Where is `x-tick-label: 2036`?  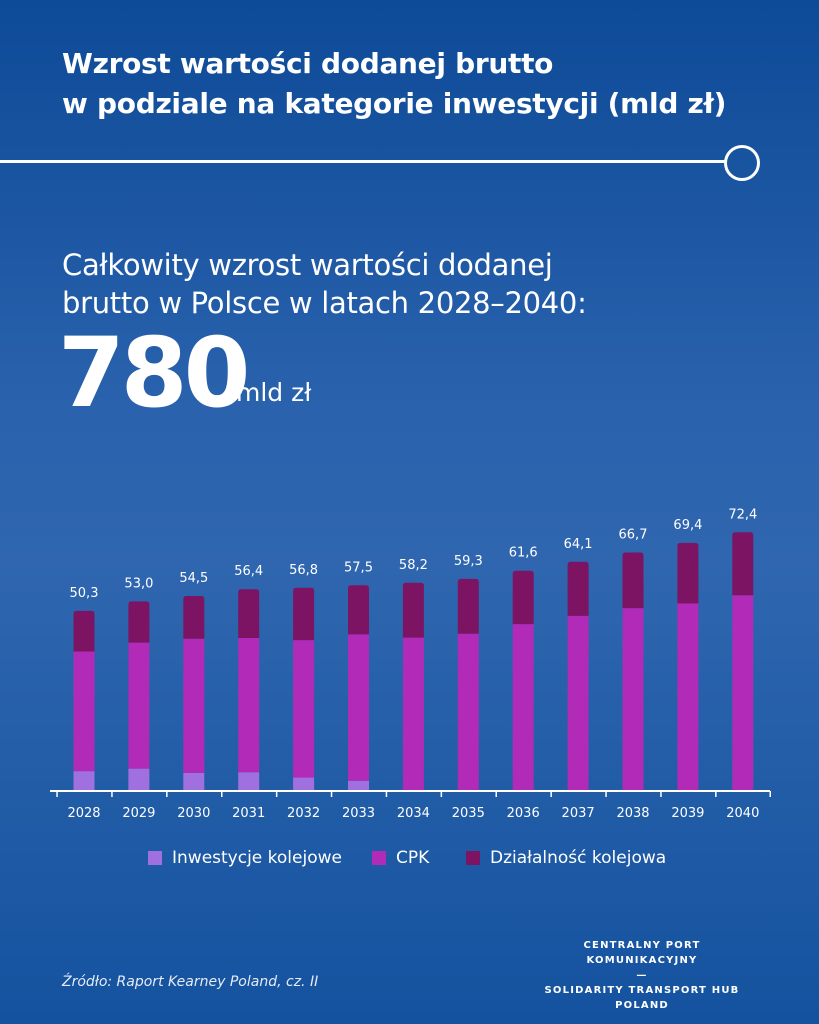 x-tick-label: 2036 is located at coordinates (523, 813).